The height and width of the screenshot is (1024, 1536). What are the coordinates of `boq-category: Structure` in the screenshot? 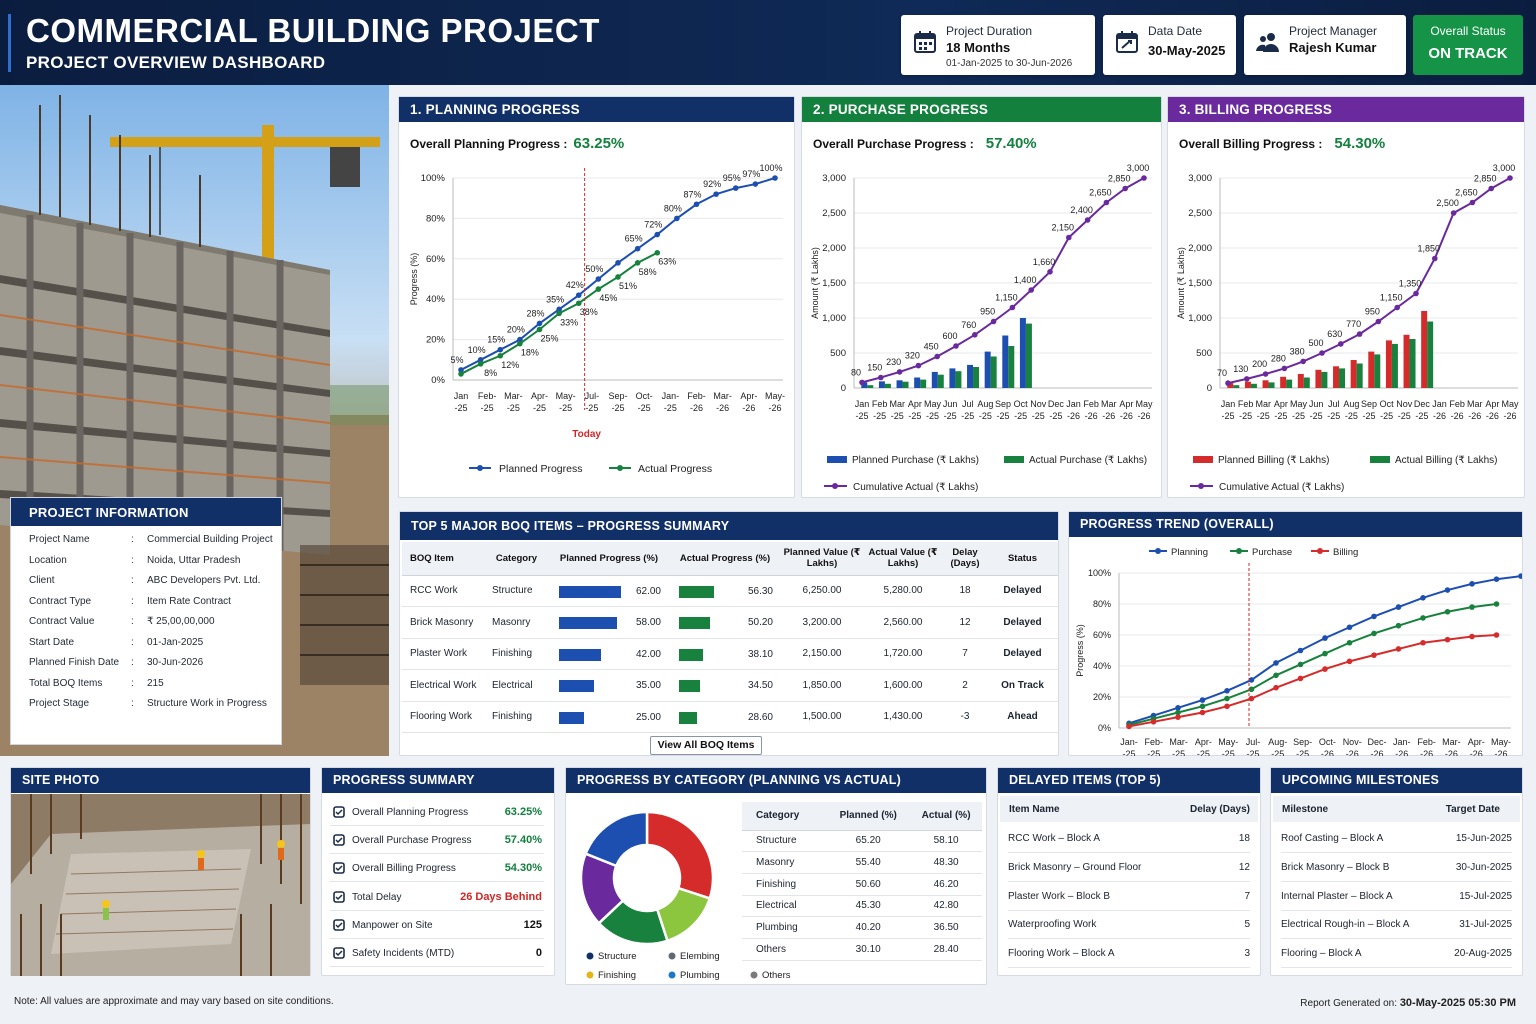 It's located at (516, 591).